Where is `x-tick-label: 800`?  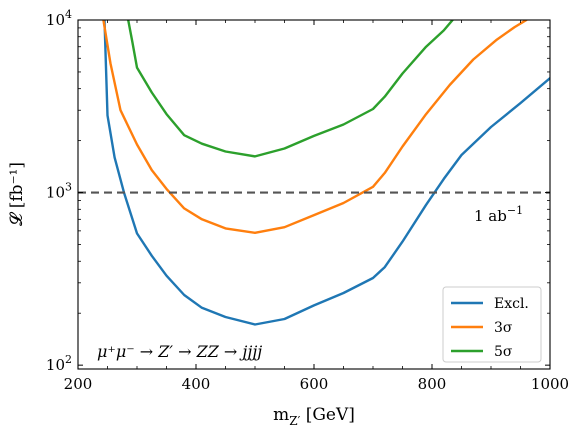
x-tick-label: 800 is located at coordinates (432, 384).